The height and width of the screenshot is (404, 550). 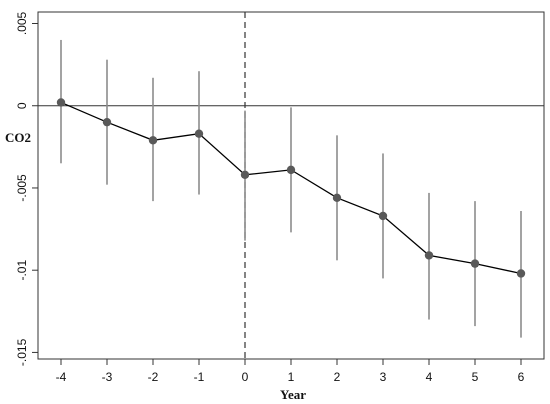 I want to click on x-axis-title: Year, so click(x=293, y=394).